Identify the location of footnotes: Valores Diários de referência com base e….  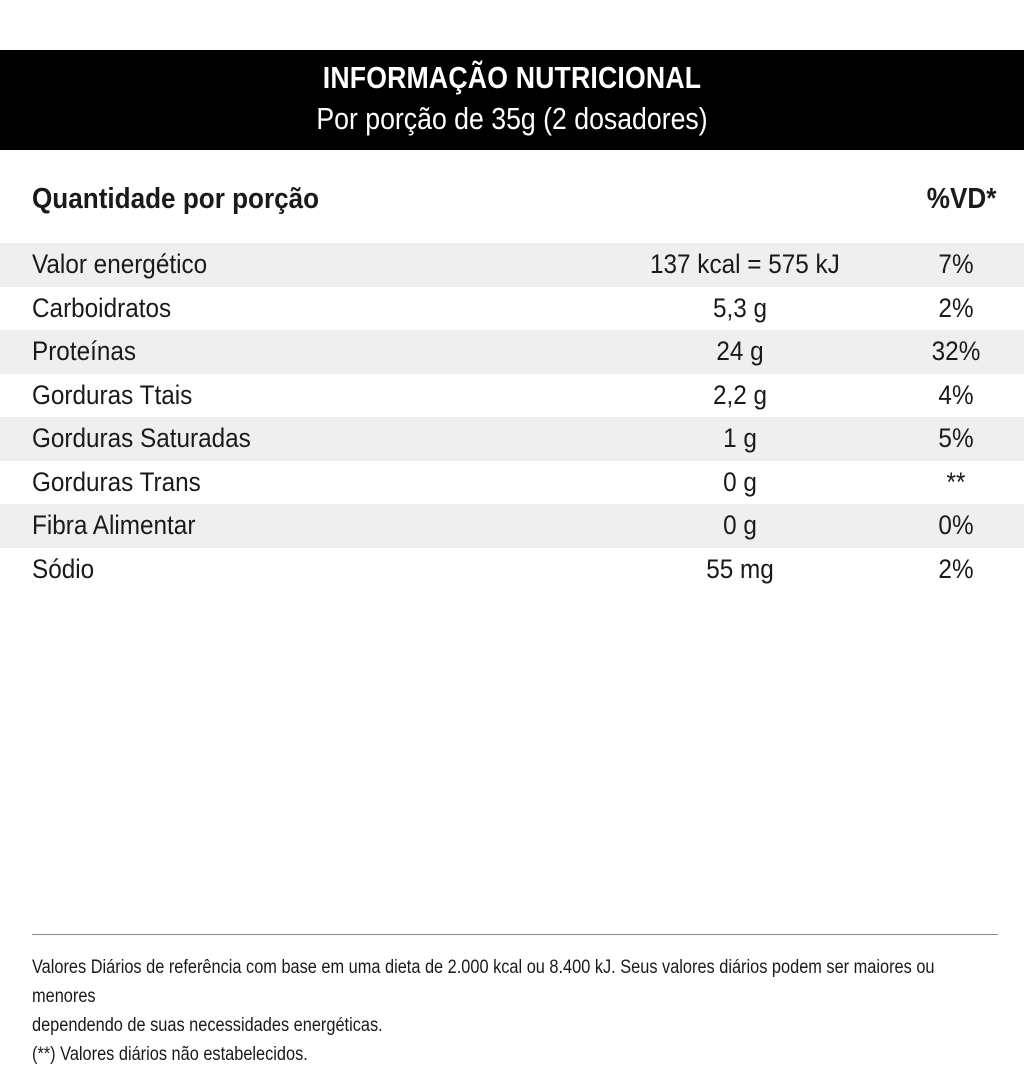
(488, 1011).